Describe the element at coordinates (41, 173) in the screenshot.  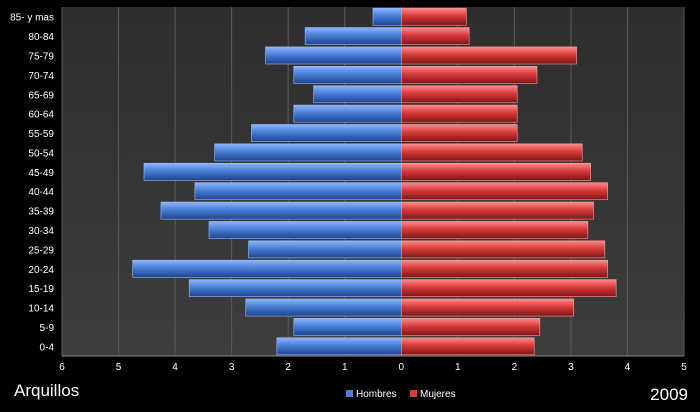
I see `category-label: 45-49` at that location.